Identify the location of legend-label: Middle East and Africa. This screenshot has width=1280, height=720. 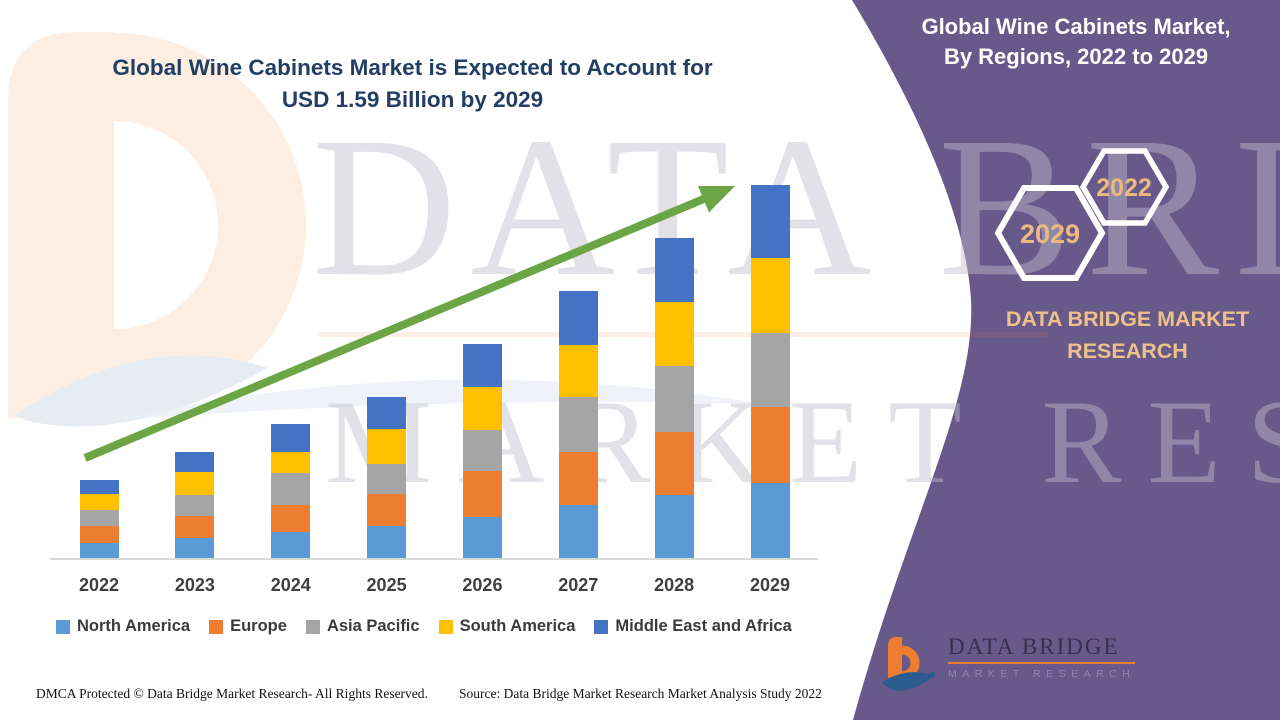
(703, 626).